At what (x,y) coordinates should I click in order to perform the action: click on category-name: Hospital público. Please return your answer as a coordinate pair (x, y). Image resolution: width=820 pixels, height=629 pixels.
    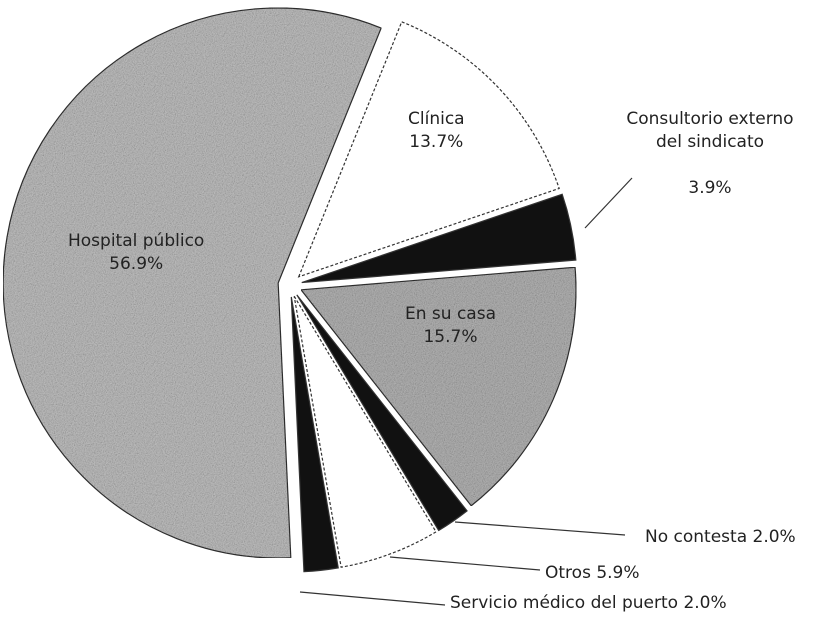
    Looking at the image, I should click on (136, 241).